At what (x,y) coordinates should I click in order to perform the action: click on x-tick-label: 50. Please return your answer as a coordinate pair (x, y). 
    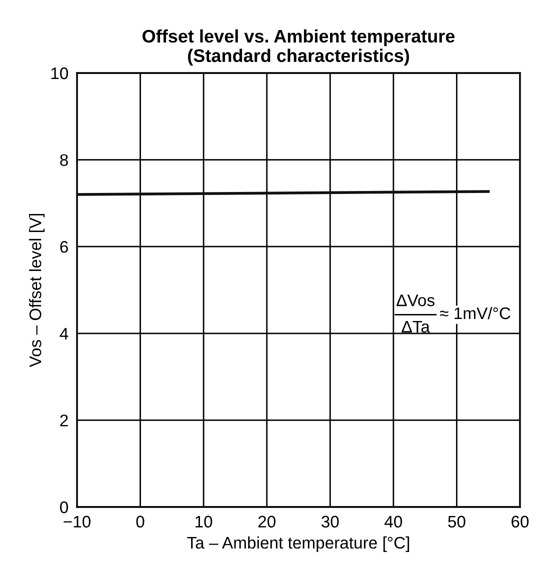
    Looking at the image, I should click on (457, 522).